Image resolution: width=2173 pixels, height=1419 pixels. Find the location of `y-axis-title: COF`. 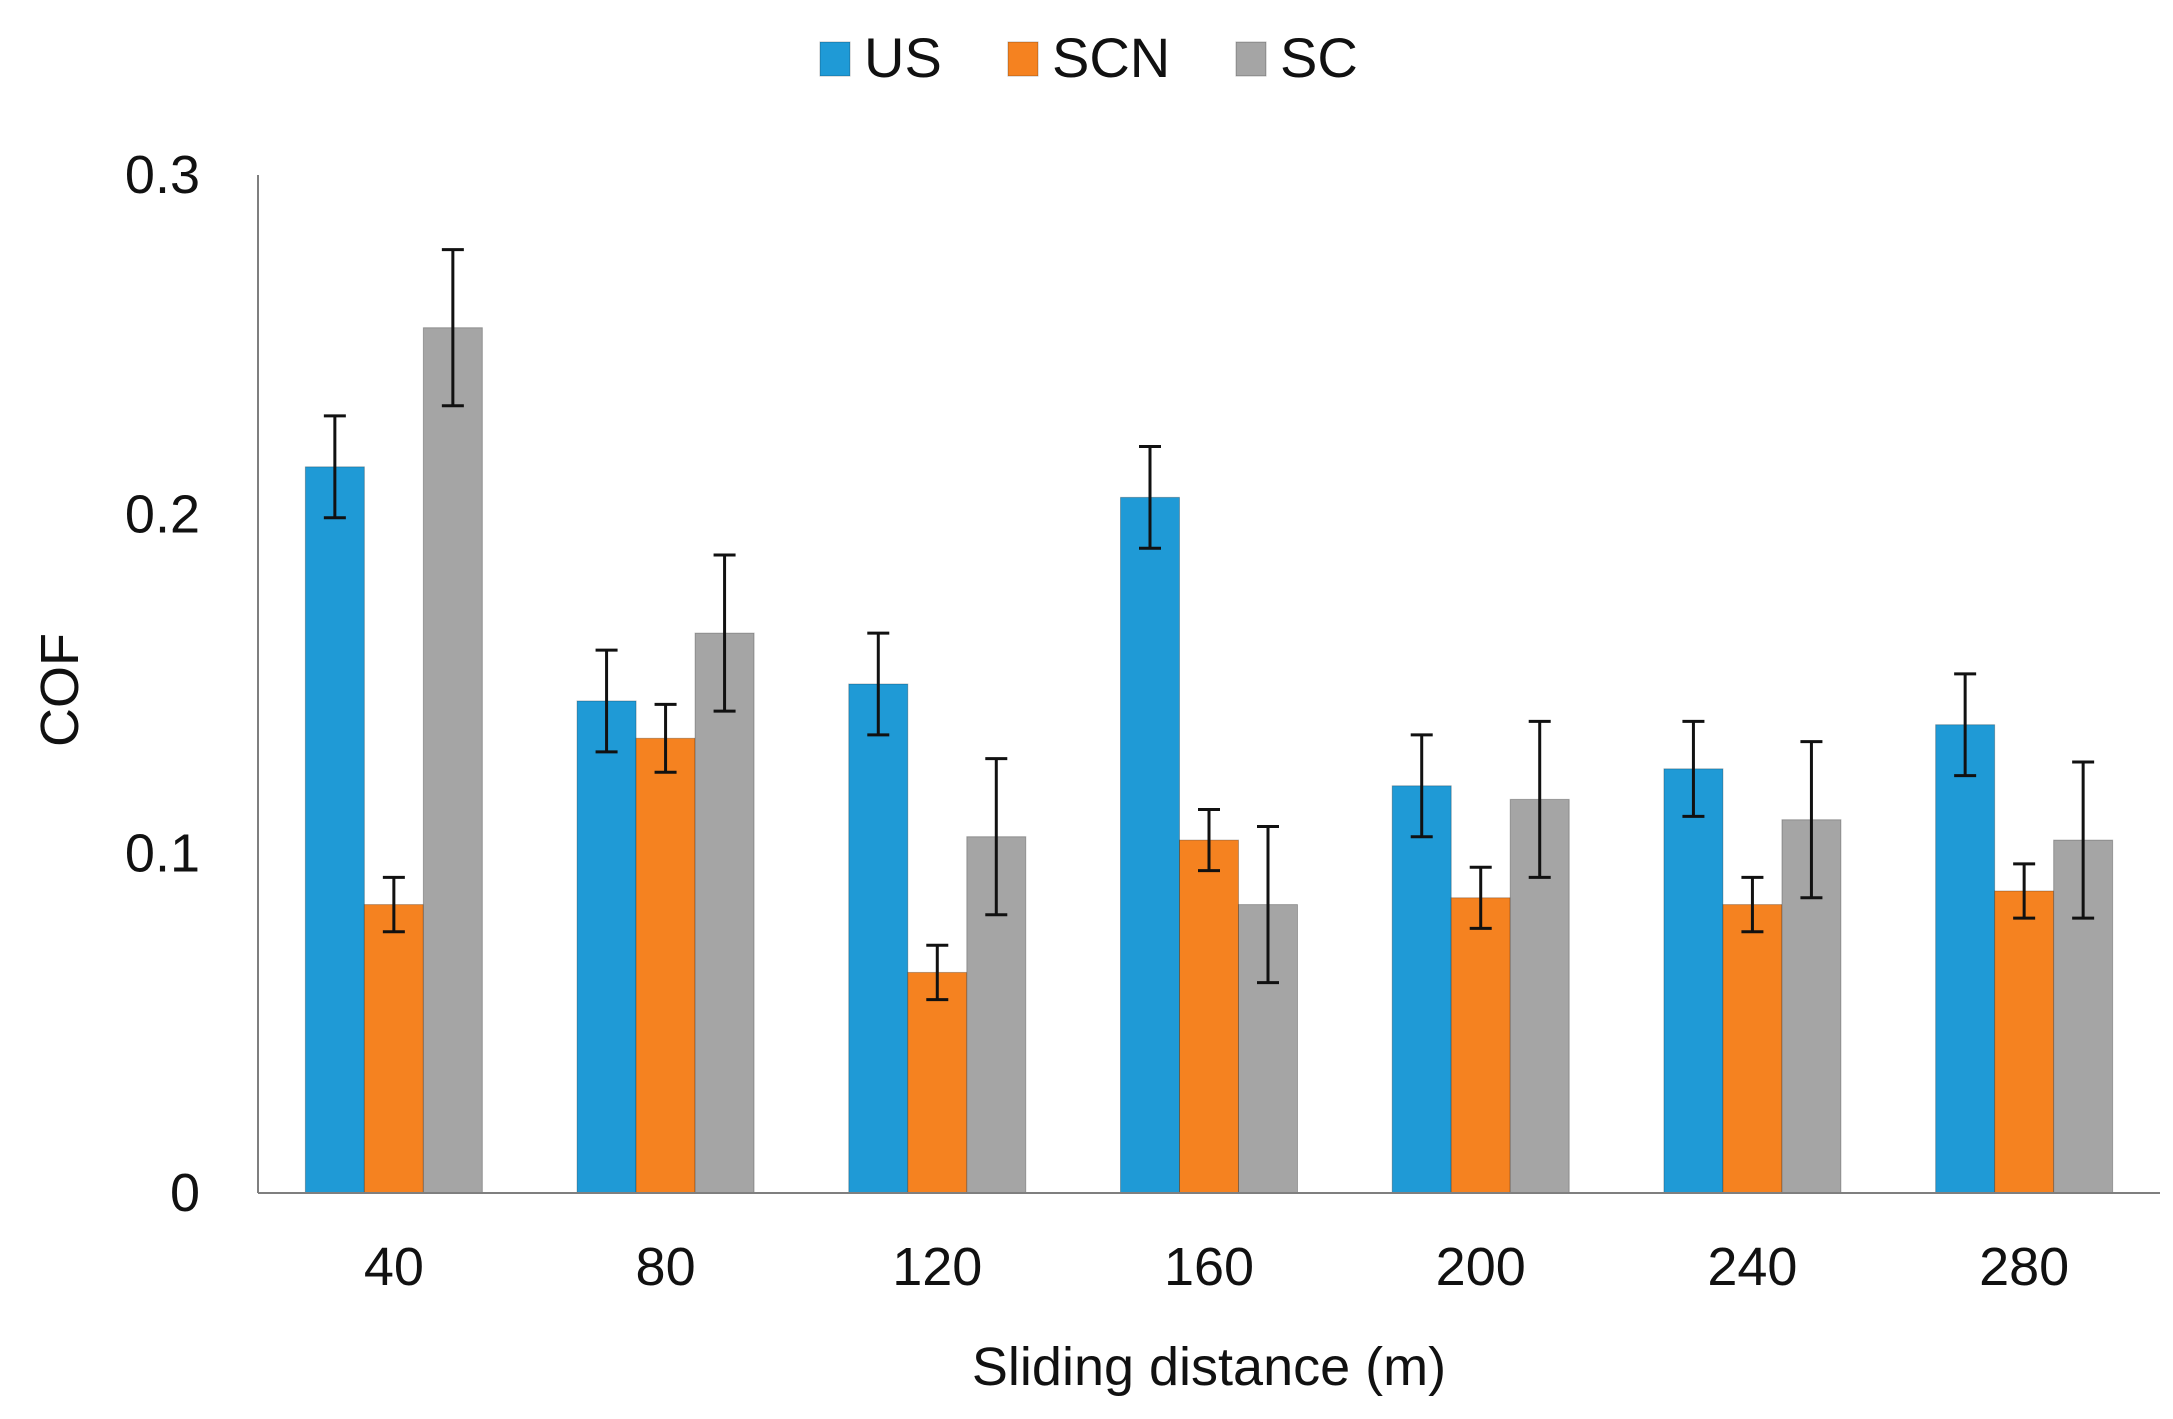

y-axis-title: COF is located at coordinates (60, 690).